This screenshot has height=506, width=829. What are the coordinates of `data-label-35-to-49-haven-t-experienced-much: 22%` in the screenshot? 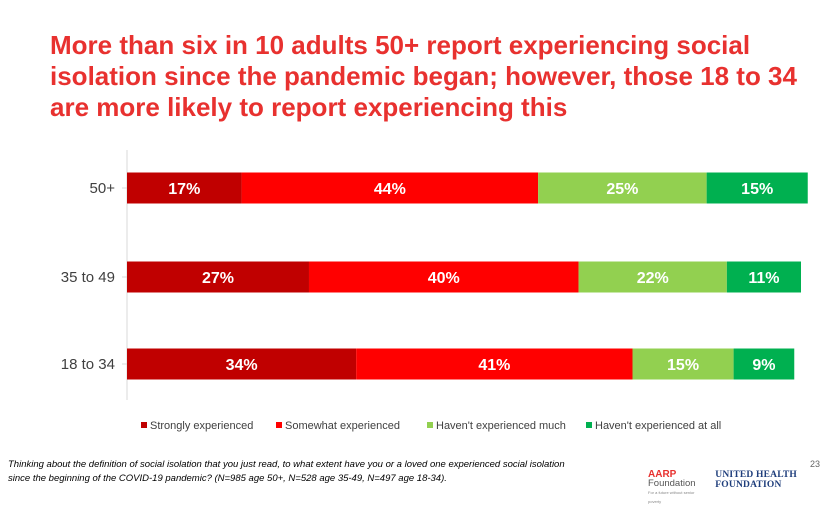 It's located at (653, 278).